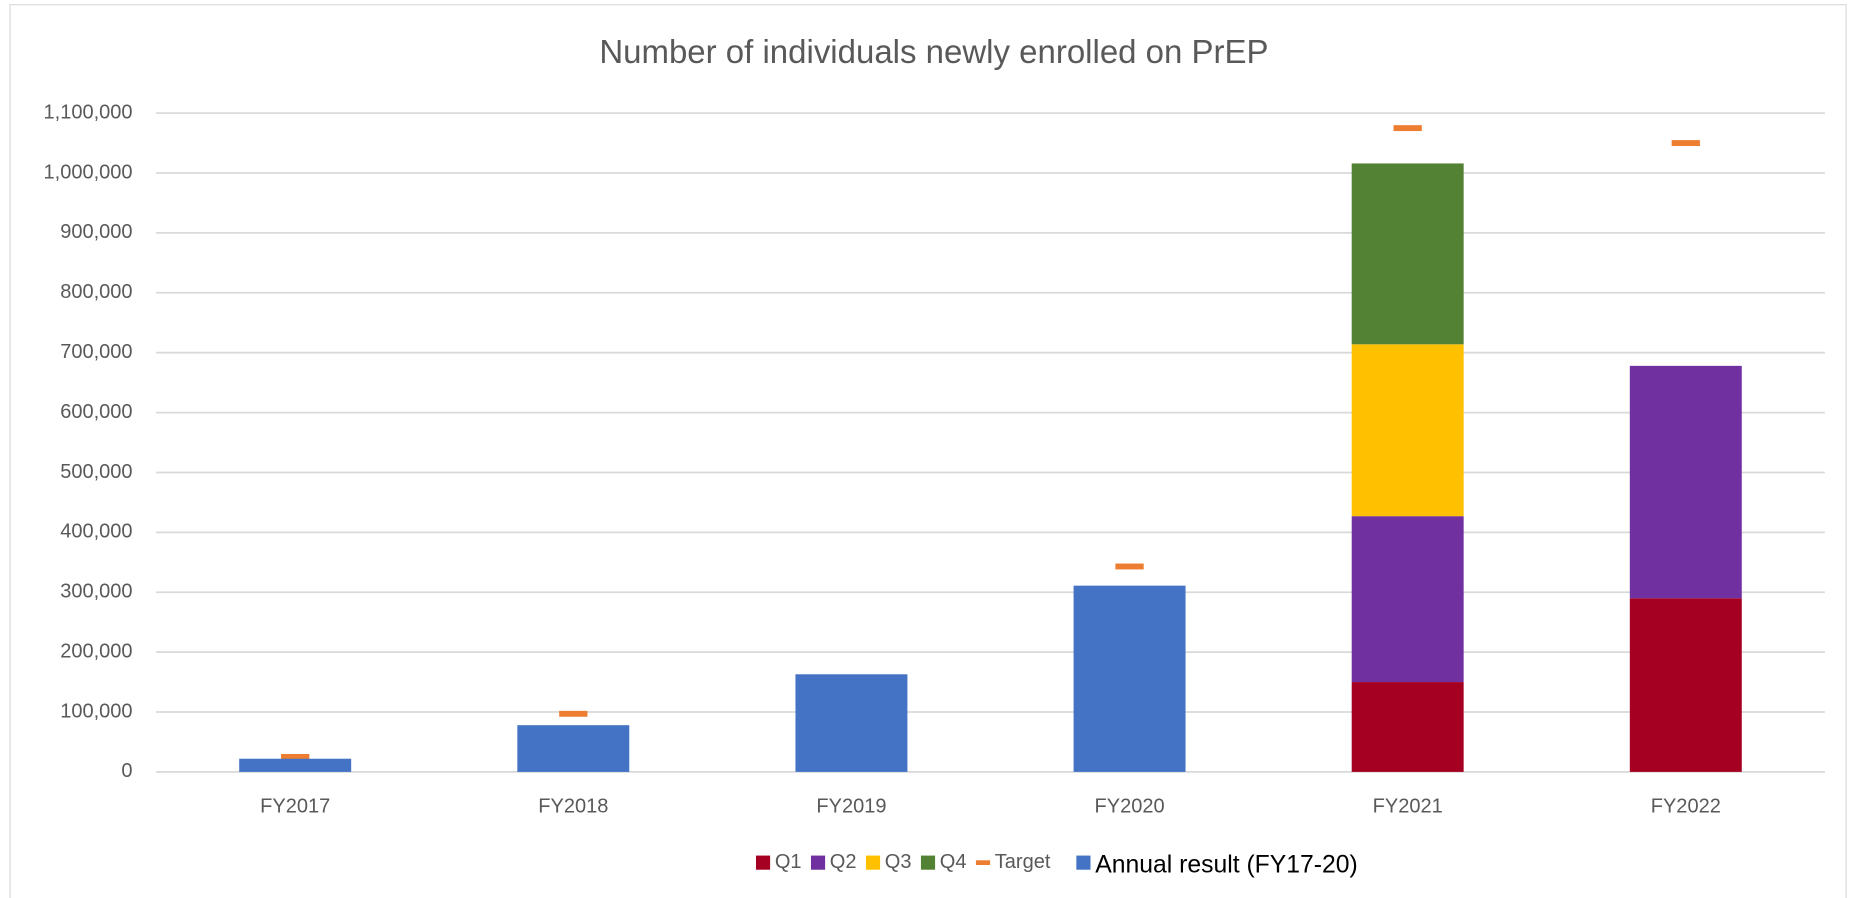  I want to click on y-tick-label: 500,000, so click(96, 472).